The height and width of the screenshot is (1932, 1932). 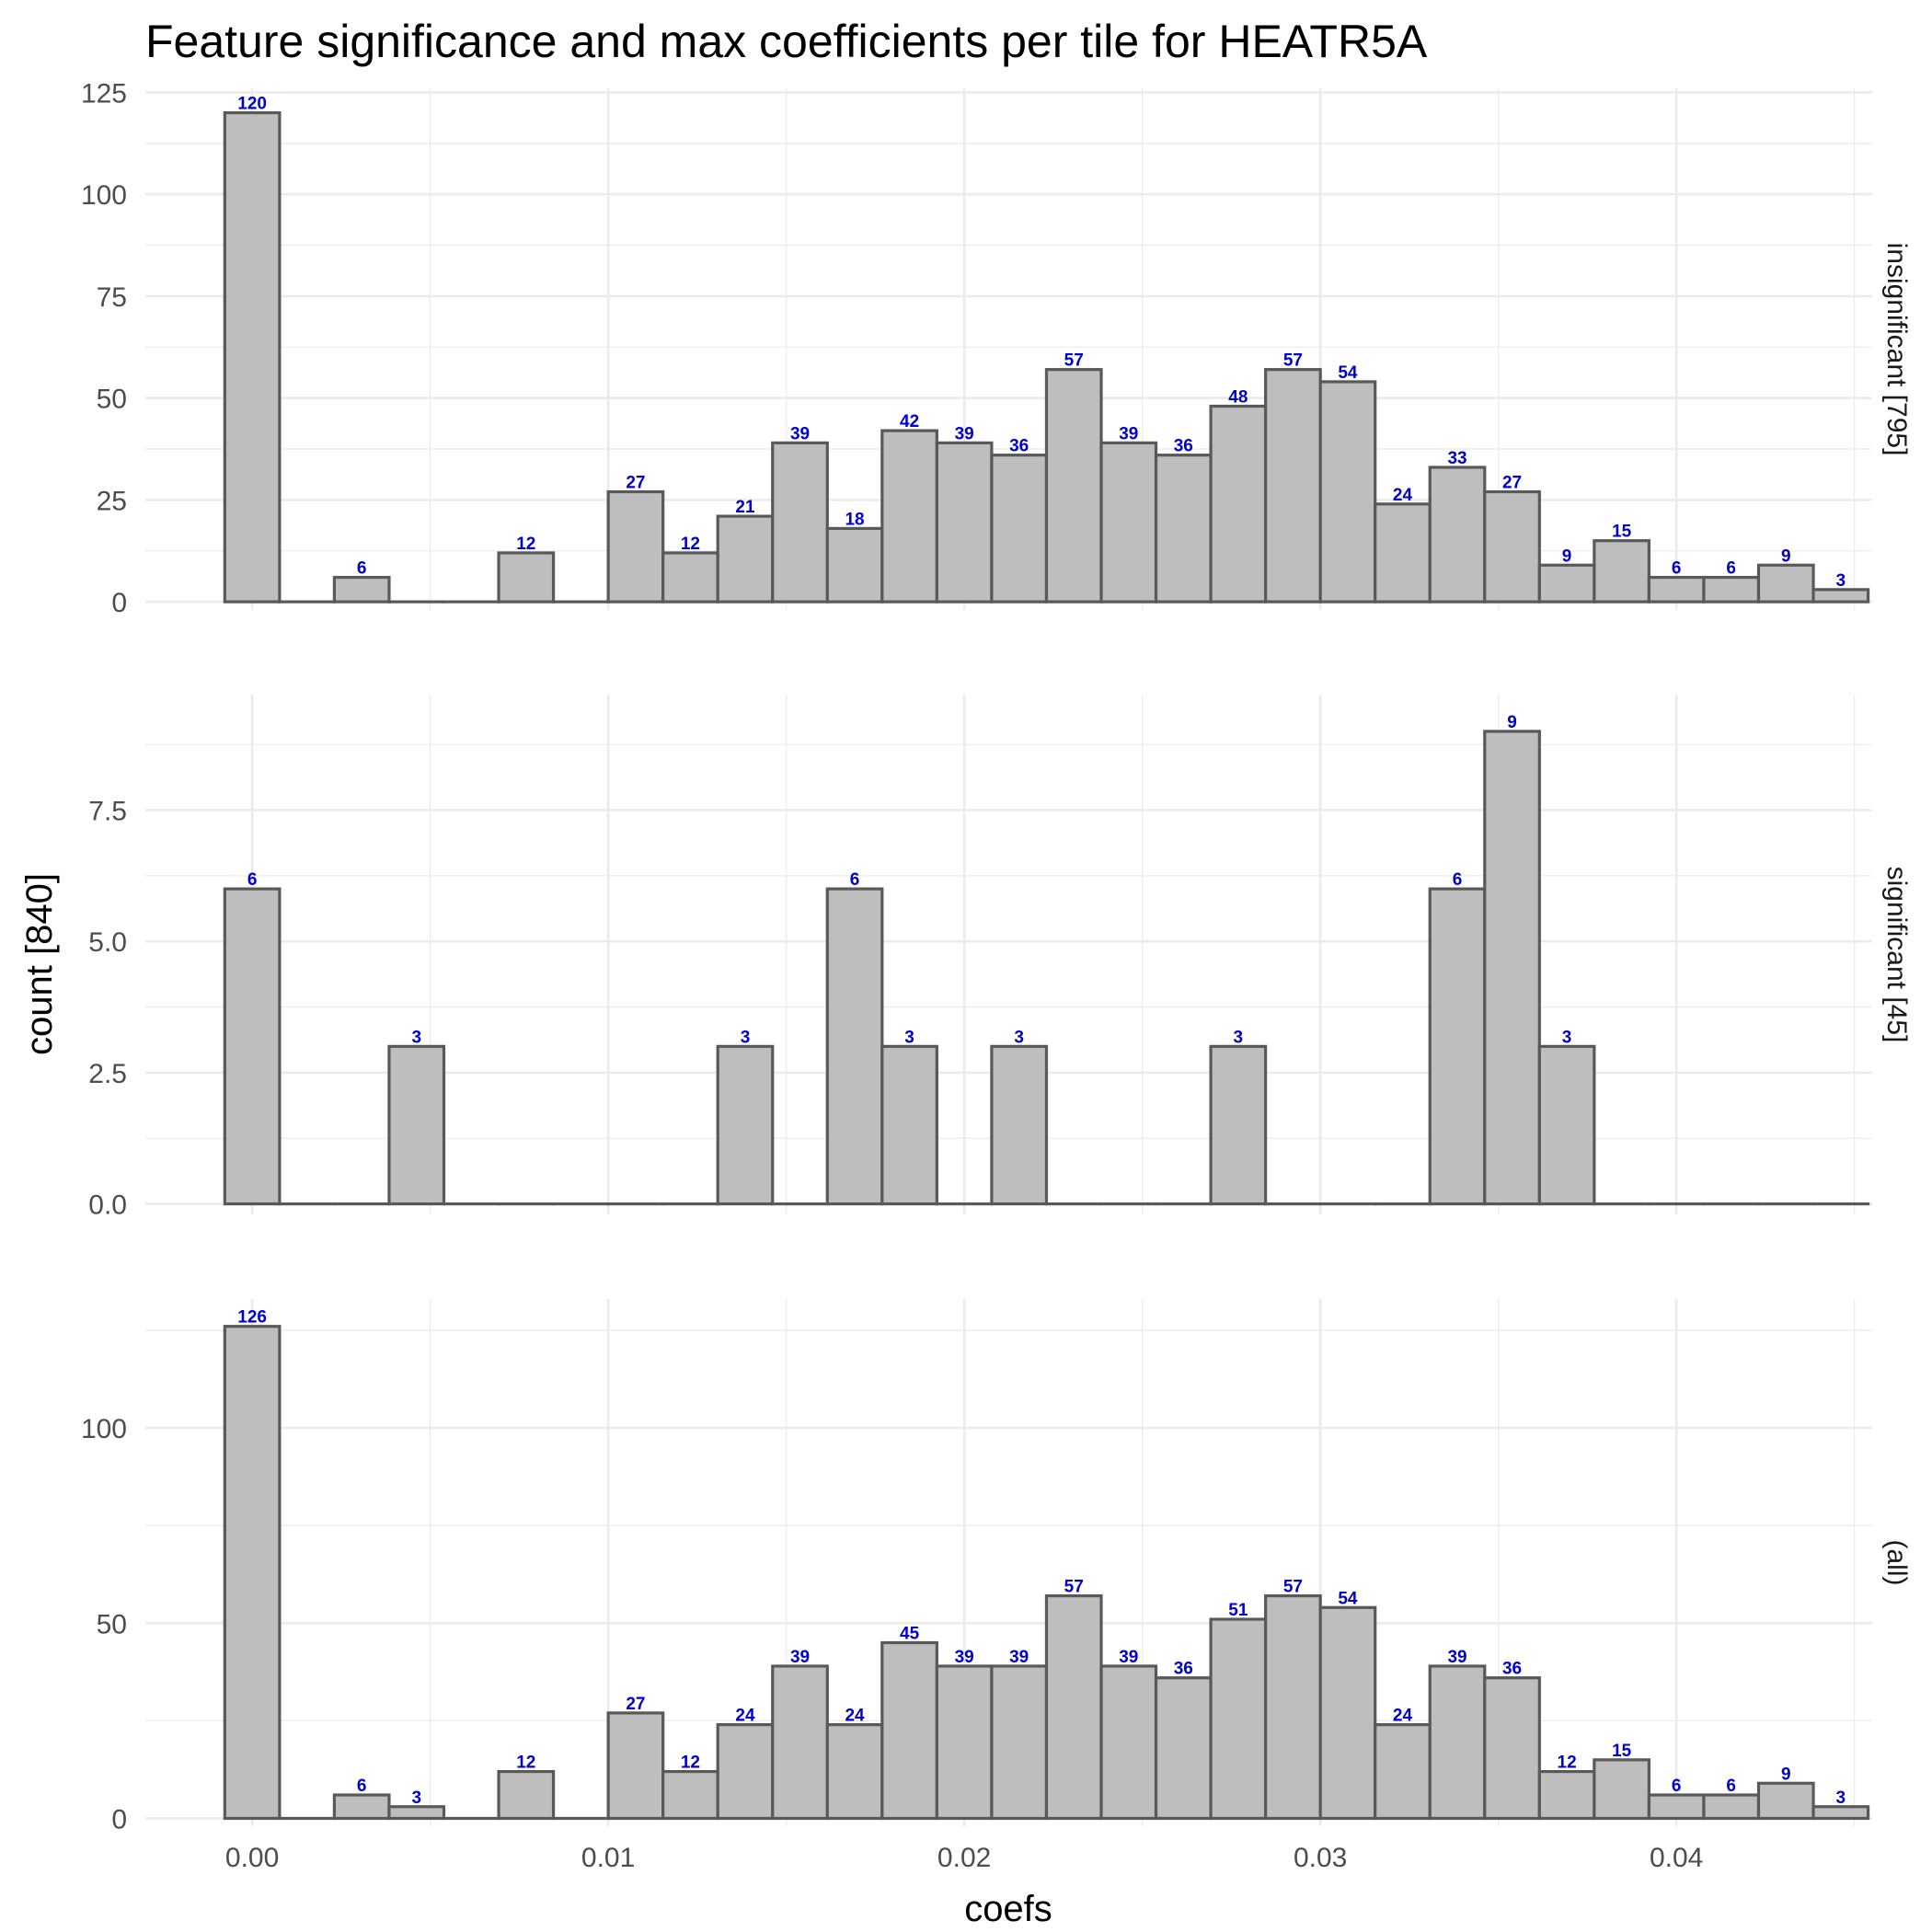 I want to click on y-tick-label: 50, so click(x=112, y=400).